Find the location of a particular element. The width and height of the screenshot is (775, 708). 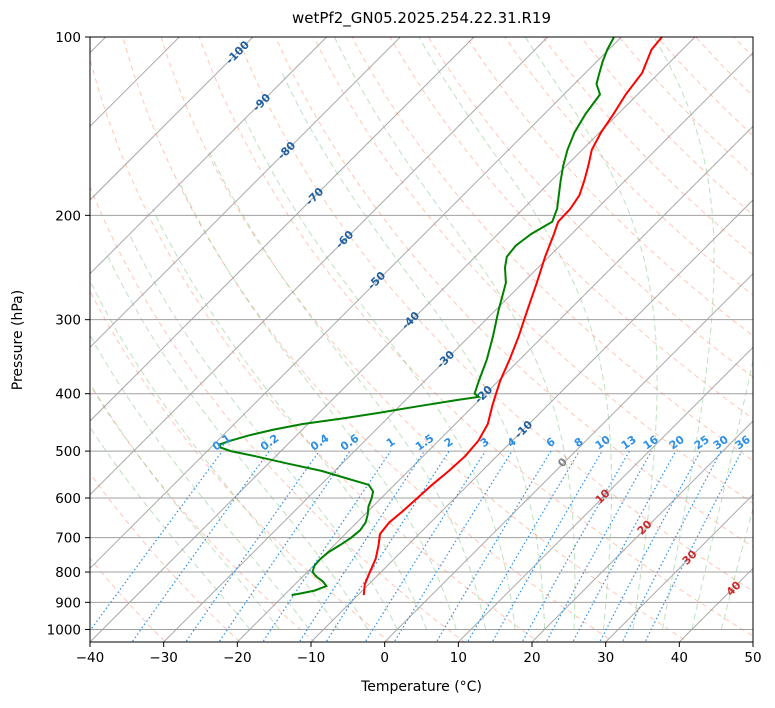

x-tick-label: −40 is located at coordinates (90, 658).